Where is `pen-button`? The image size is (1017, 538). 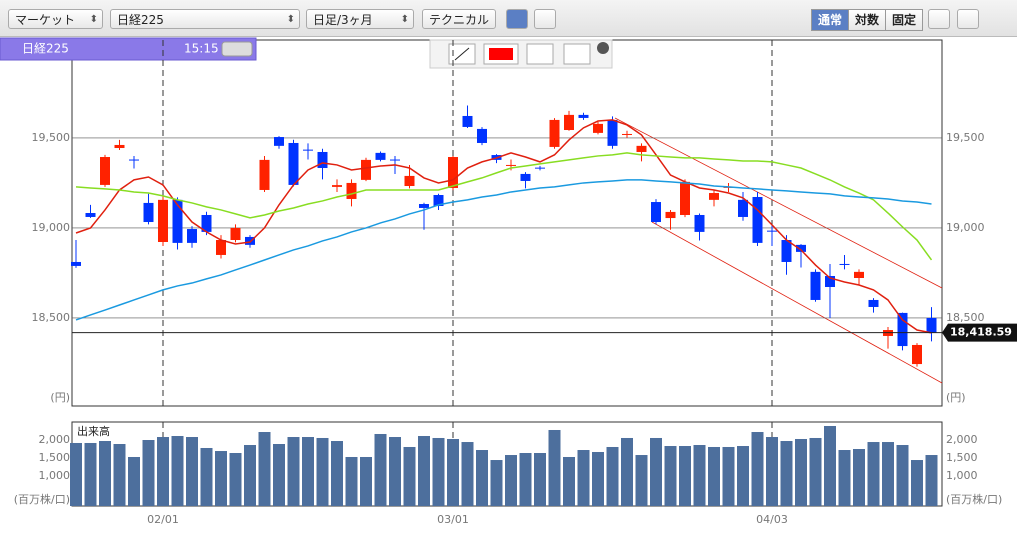
pen-button is located at coordinates (517, 19).